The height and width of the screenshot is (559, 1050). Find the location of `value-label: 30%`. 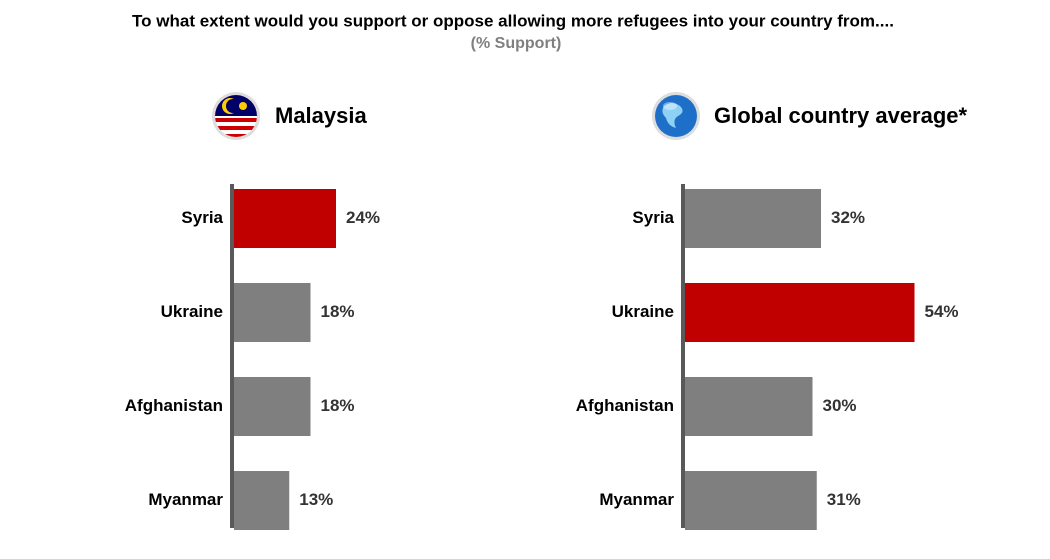

value-label: 30% is located at coordinates (840, 405).